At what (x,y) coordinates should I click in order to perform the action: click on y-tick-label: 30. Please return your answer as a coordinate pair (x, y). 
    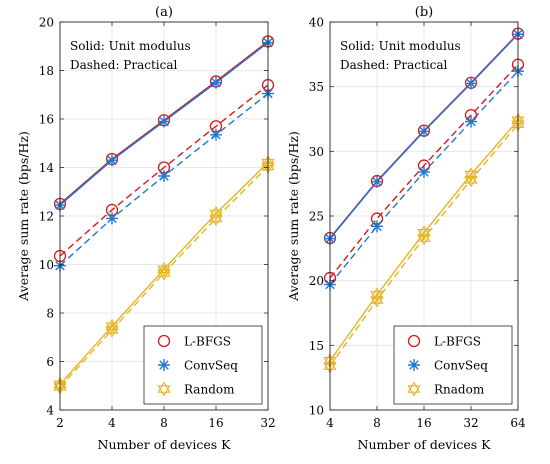
    Looking at the image, I should click on (316, 152).